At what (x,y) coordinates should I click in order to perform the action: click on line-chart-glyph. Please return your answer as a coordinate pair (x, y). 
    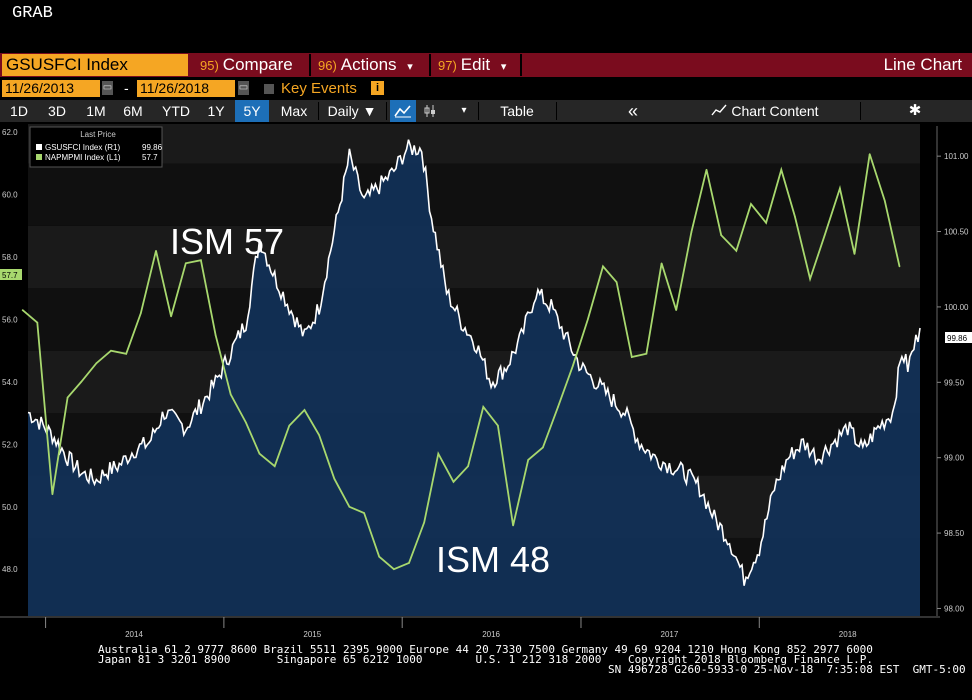
    Looking at the image, I should click on (402, 111).